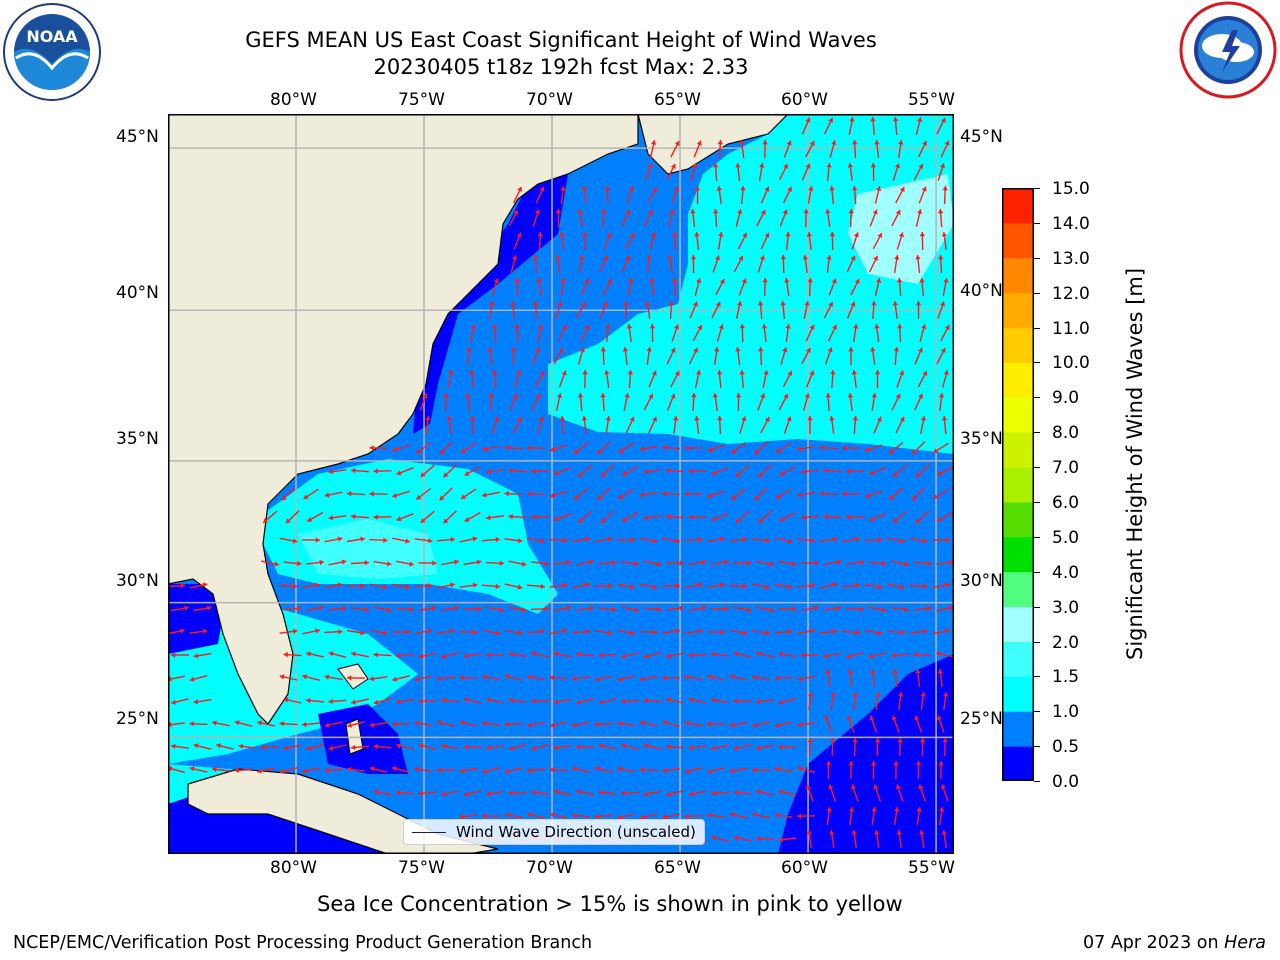 Image resolution: width=1280 pixels, height=960 pixels. Describe the element at coordinates (1066, 537) in the screenshot. I see `colorbar-tick-label: 5.0` at that location.